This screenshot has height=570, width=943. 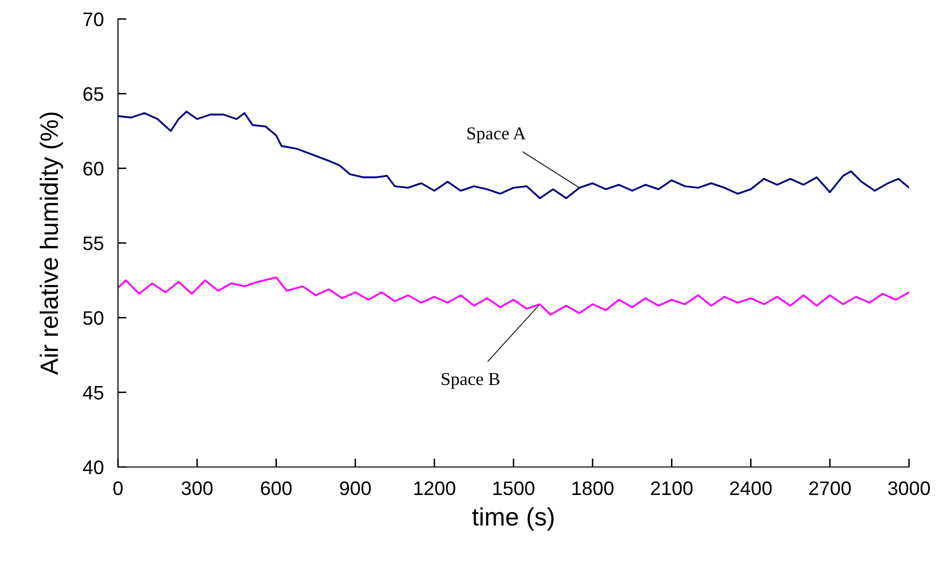 What do you see at coordinates (355, 488) in the screenshot?
I see `x-tick-label: 900` at bounding box center [355, 488].